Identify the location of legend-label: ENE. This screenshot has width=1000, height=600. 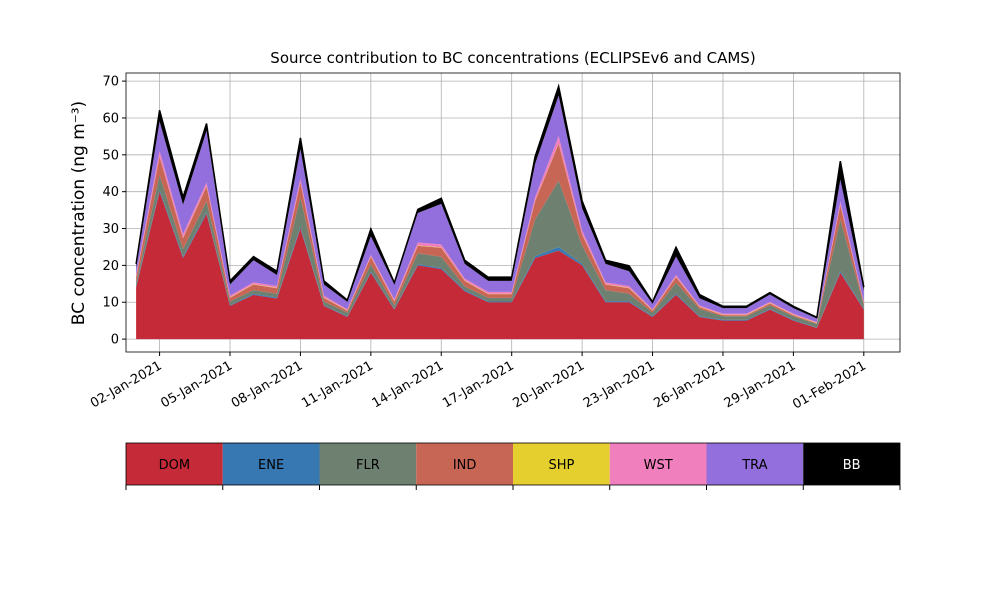
(271, 465).